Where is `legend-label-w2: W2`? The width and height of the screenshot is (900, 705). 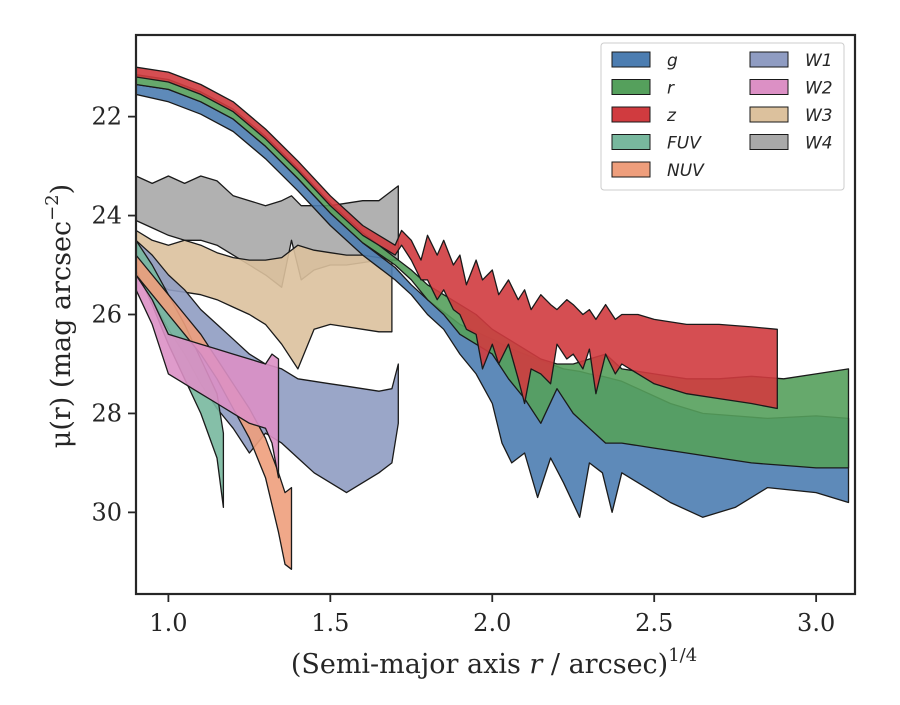
legend-label-w2: W2 is located at coordinates (819, 89).